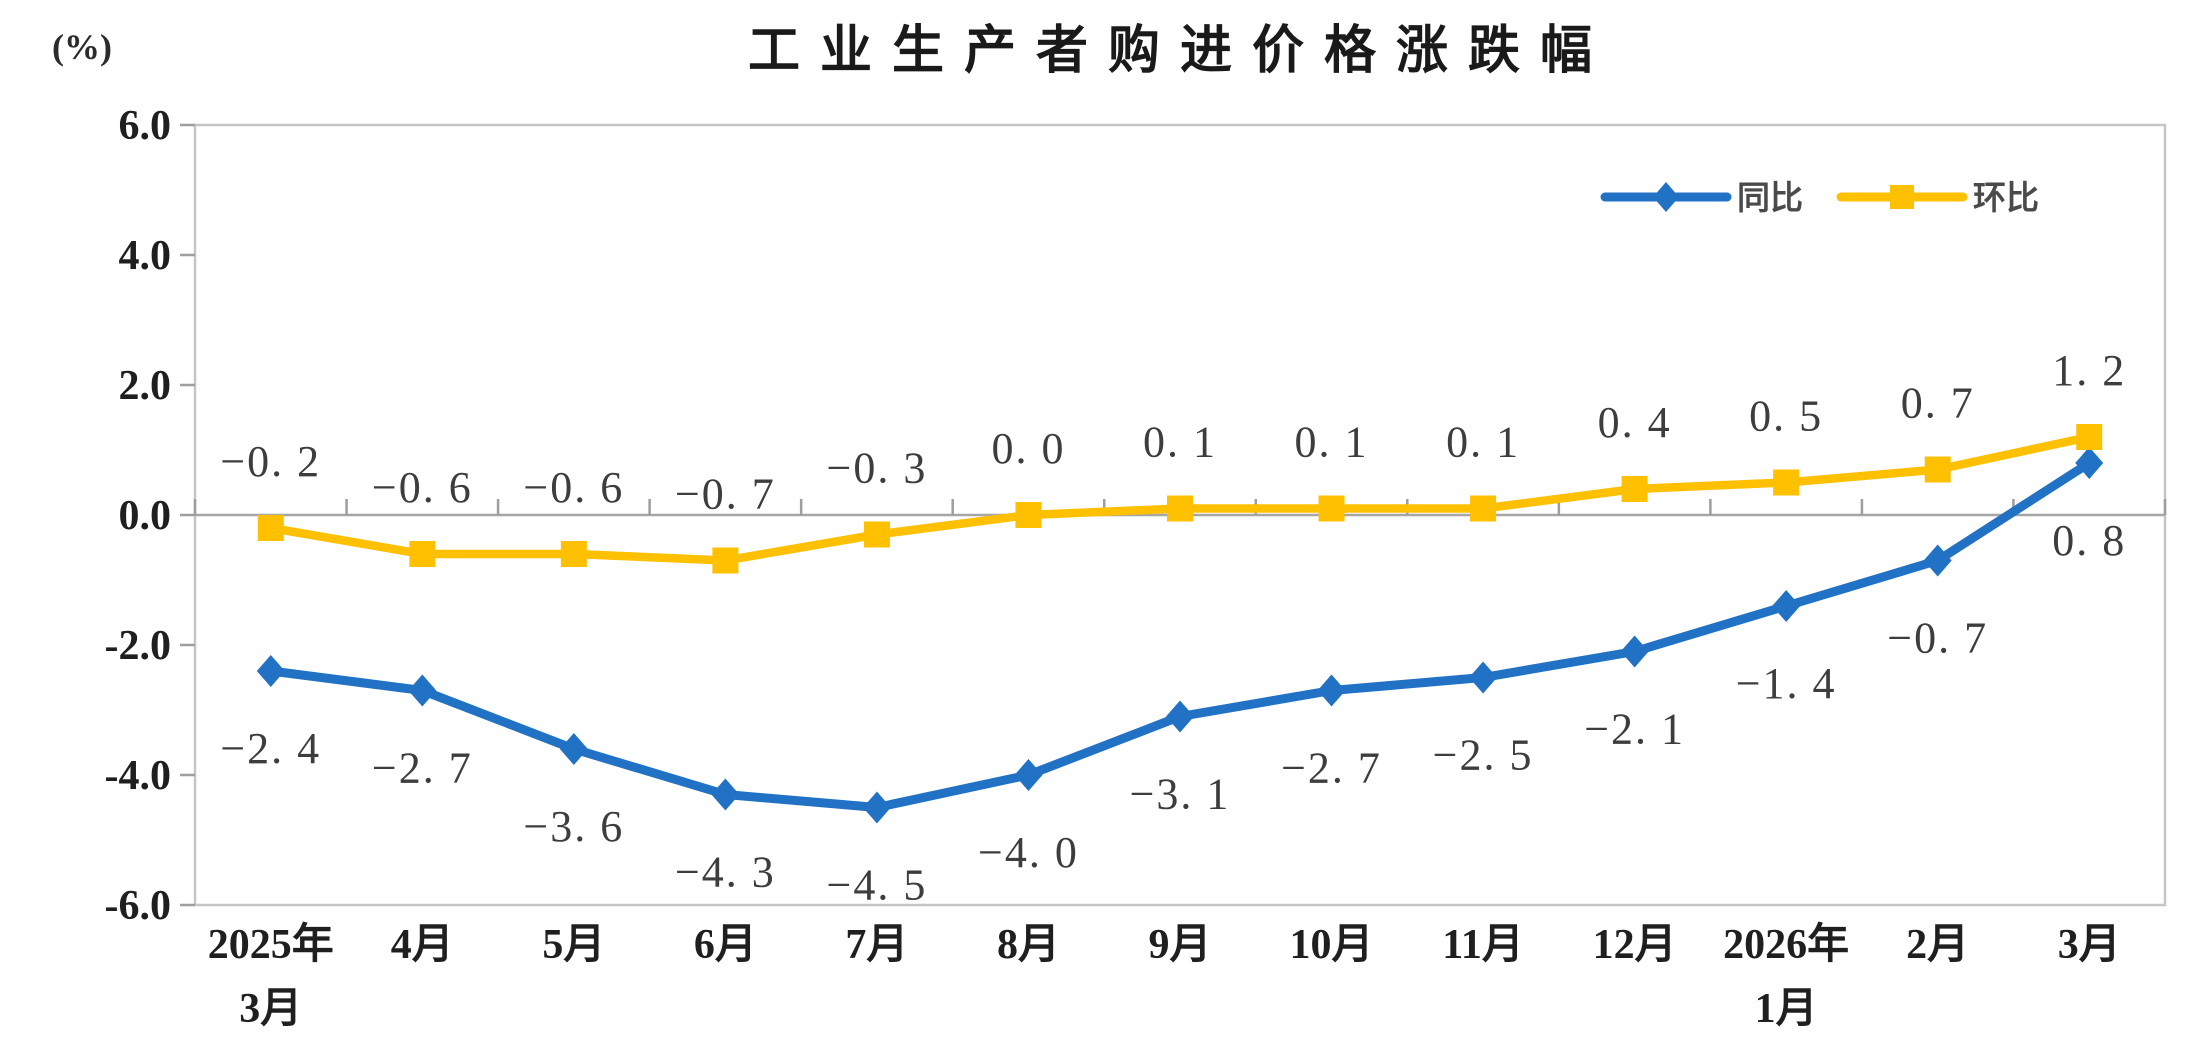 The width and height of the screenshot is (2208, 1060). I want to click on x-axis-label: 5月, so click(573, 945).